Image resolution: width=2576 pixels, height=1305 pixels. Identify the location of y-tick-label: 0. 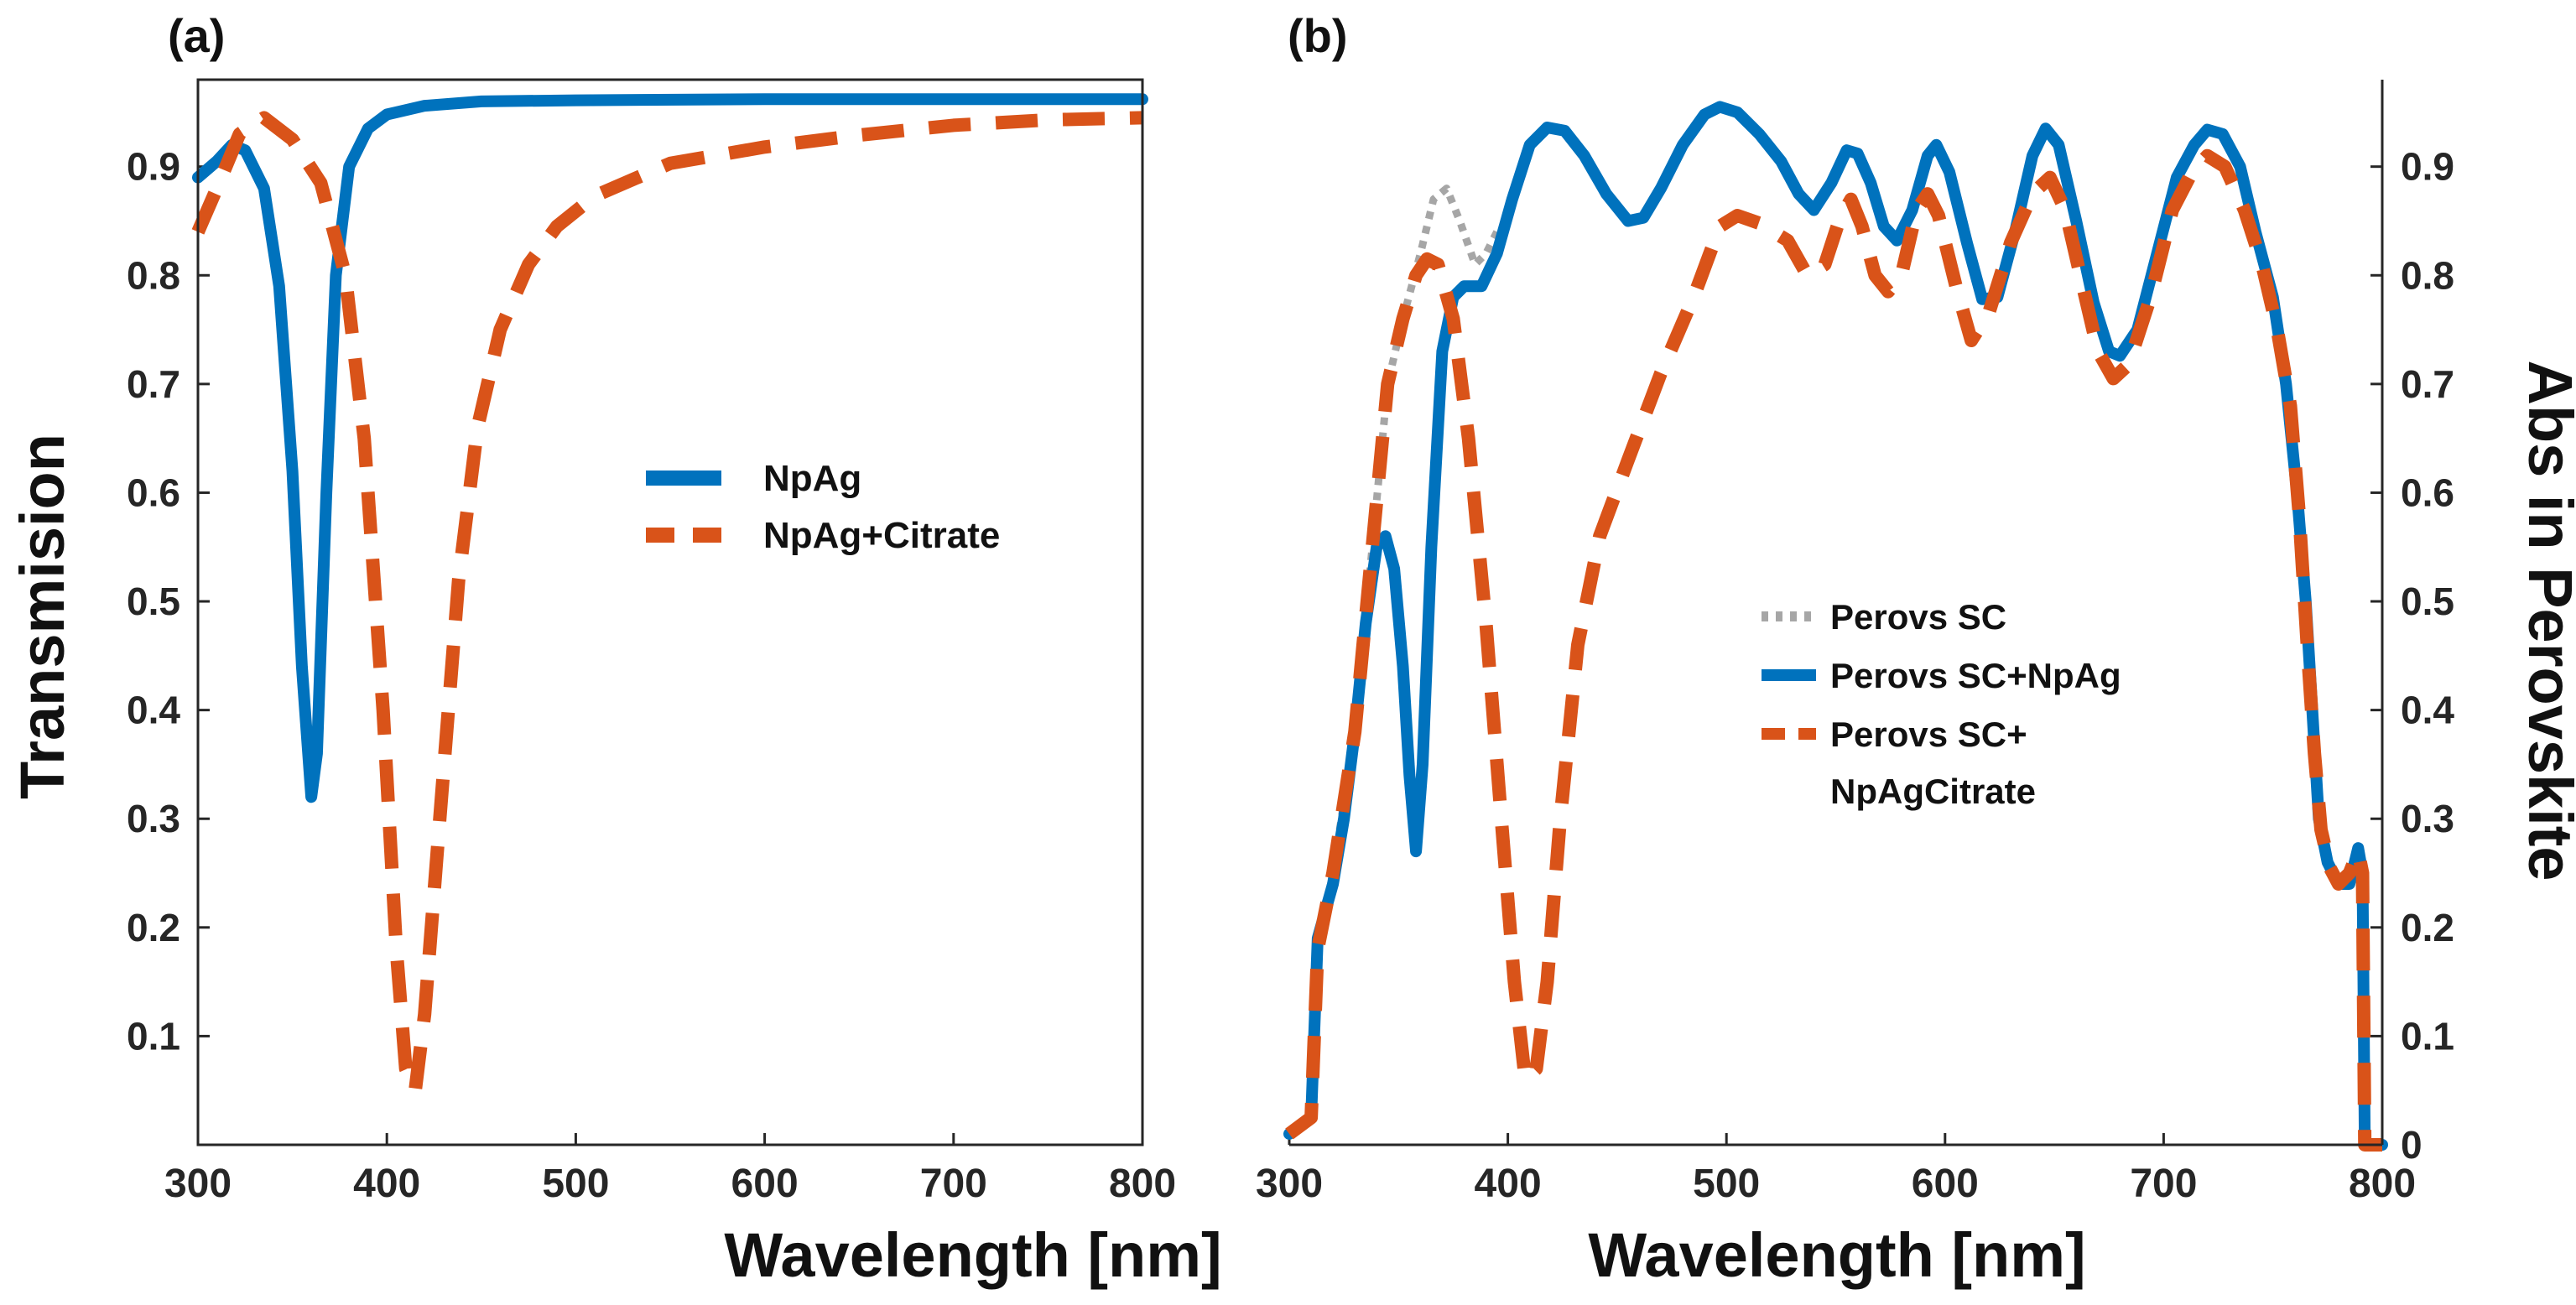
(2411, 1145).